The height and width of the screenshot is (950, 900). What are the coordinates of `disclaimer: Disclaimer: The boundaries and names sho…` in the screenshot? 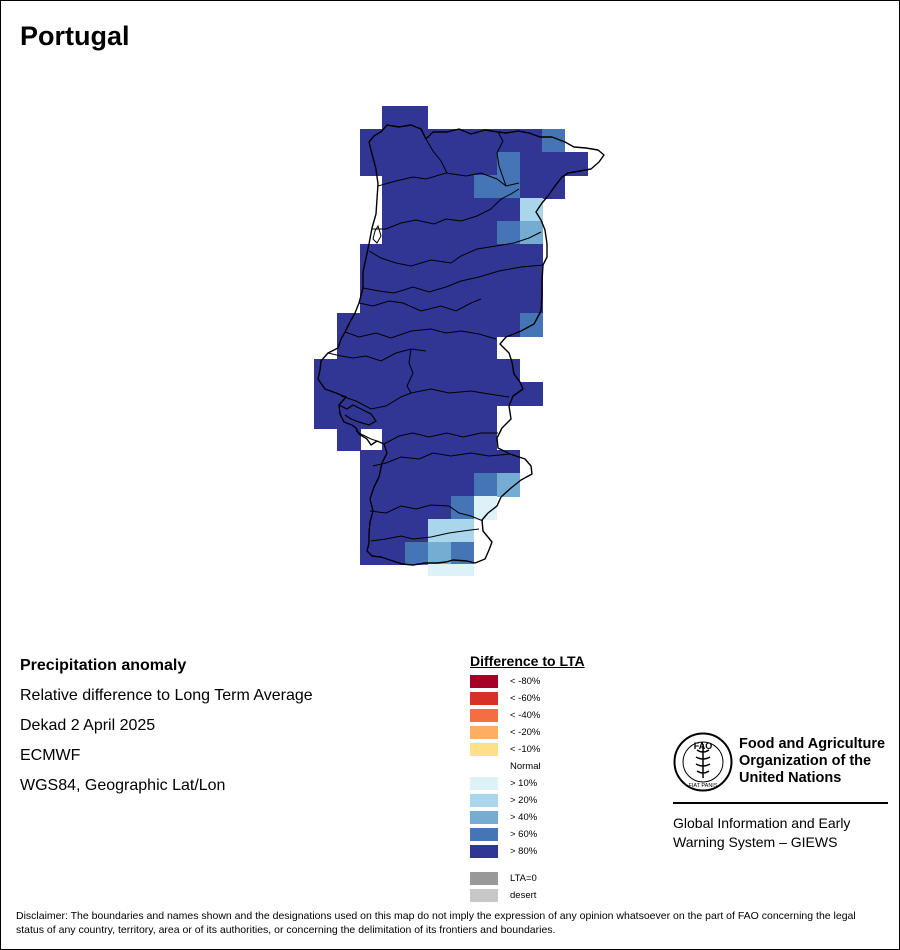 It's located at (436, 923).